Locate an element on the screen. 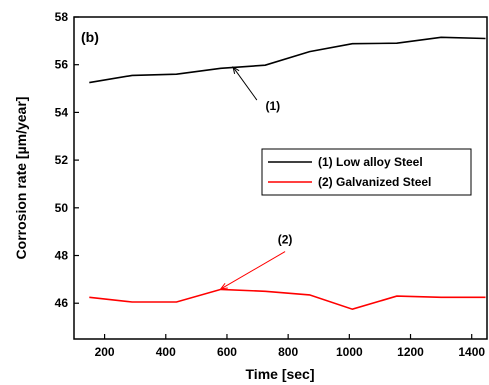  annotation-label: (2) is located at coordinates (285, 240).